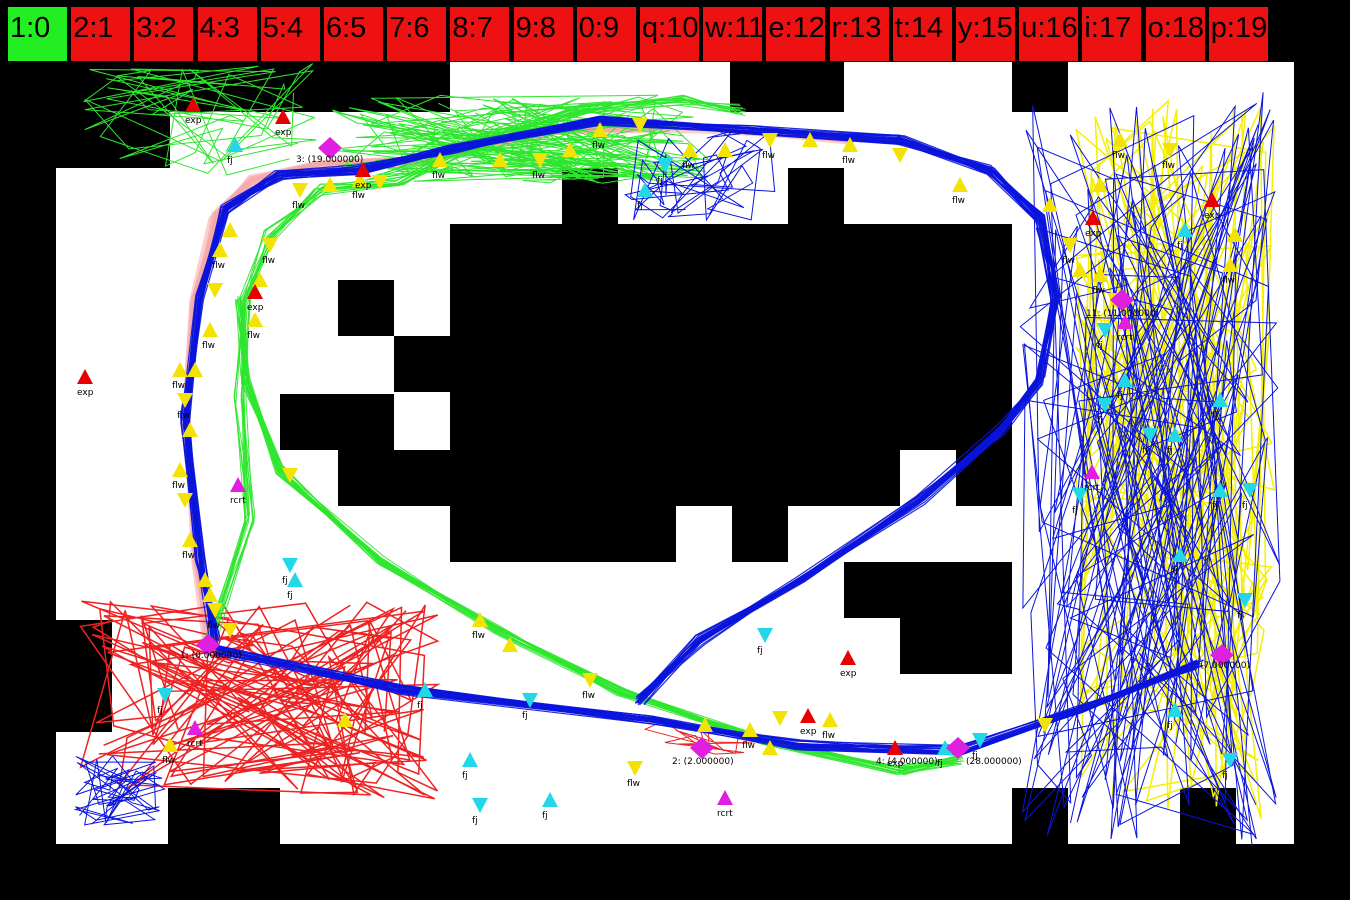 The image size is (1350, 900). What do you see at coordinates (353, 34) in the screenshot?
I see `tab-robot-5: 6:5` at bounding box center [353, 34].